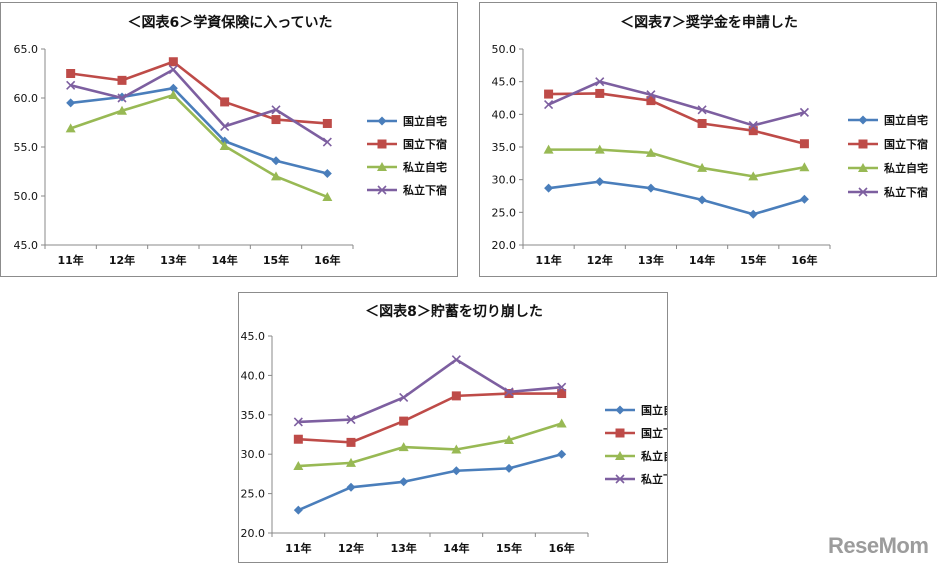  What do you see at coordinates (906, 192) in the screenshot?
I see `legend-label: 私立下宿` at bounding box center [906, 192].